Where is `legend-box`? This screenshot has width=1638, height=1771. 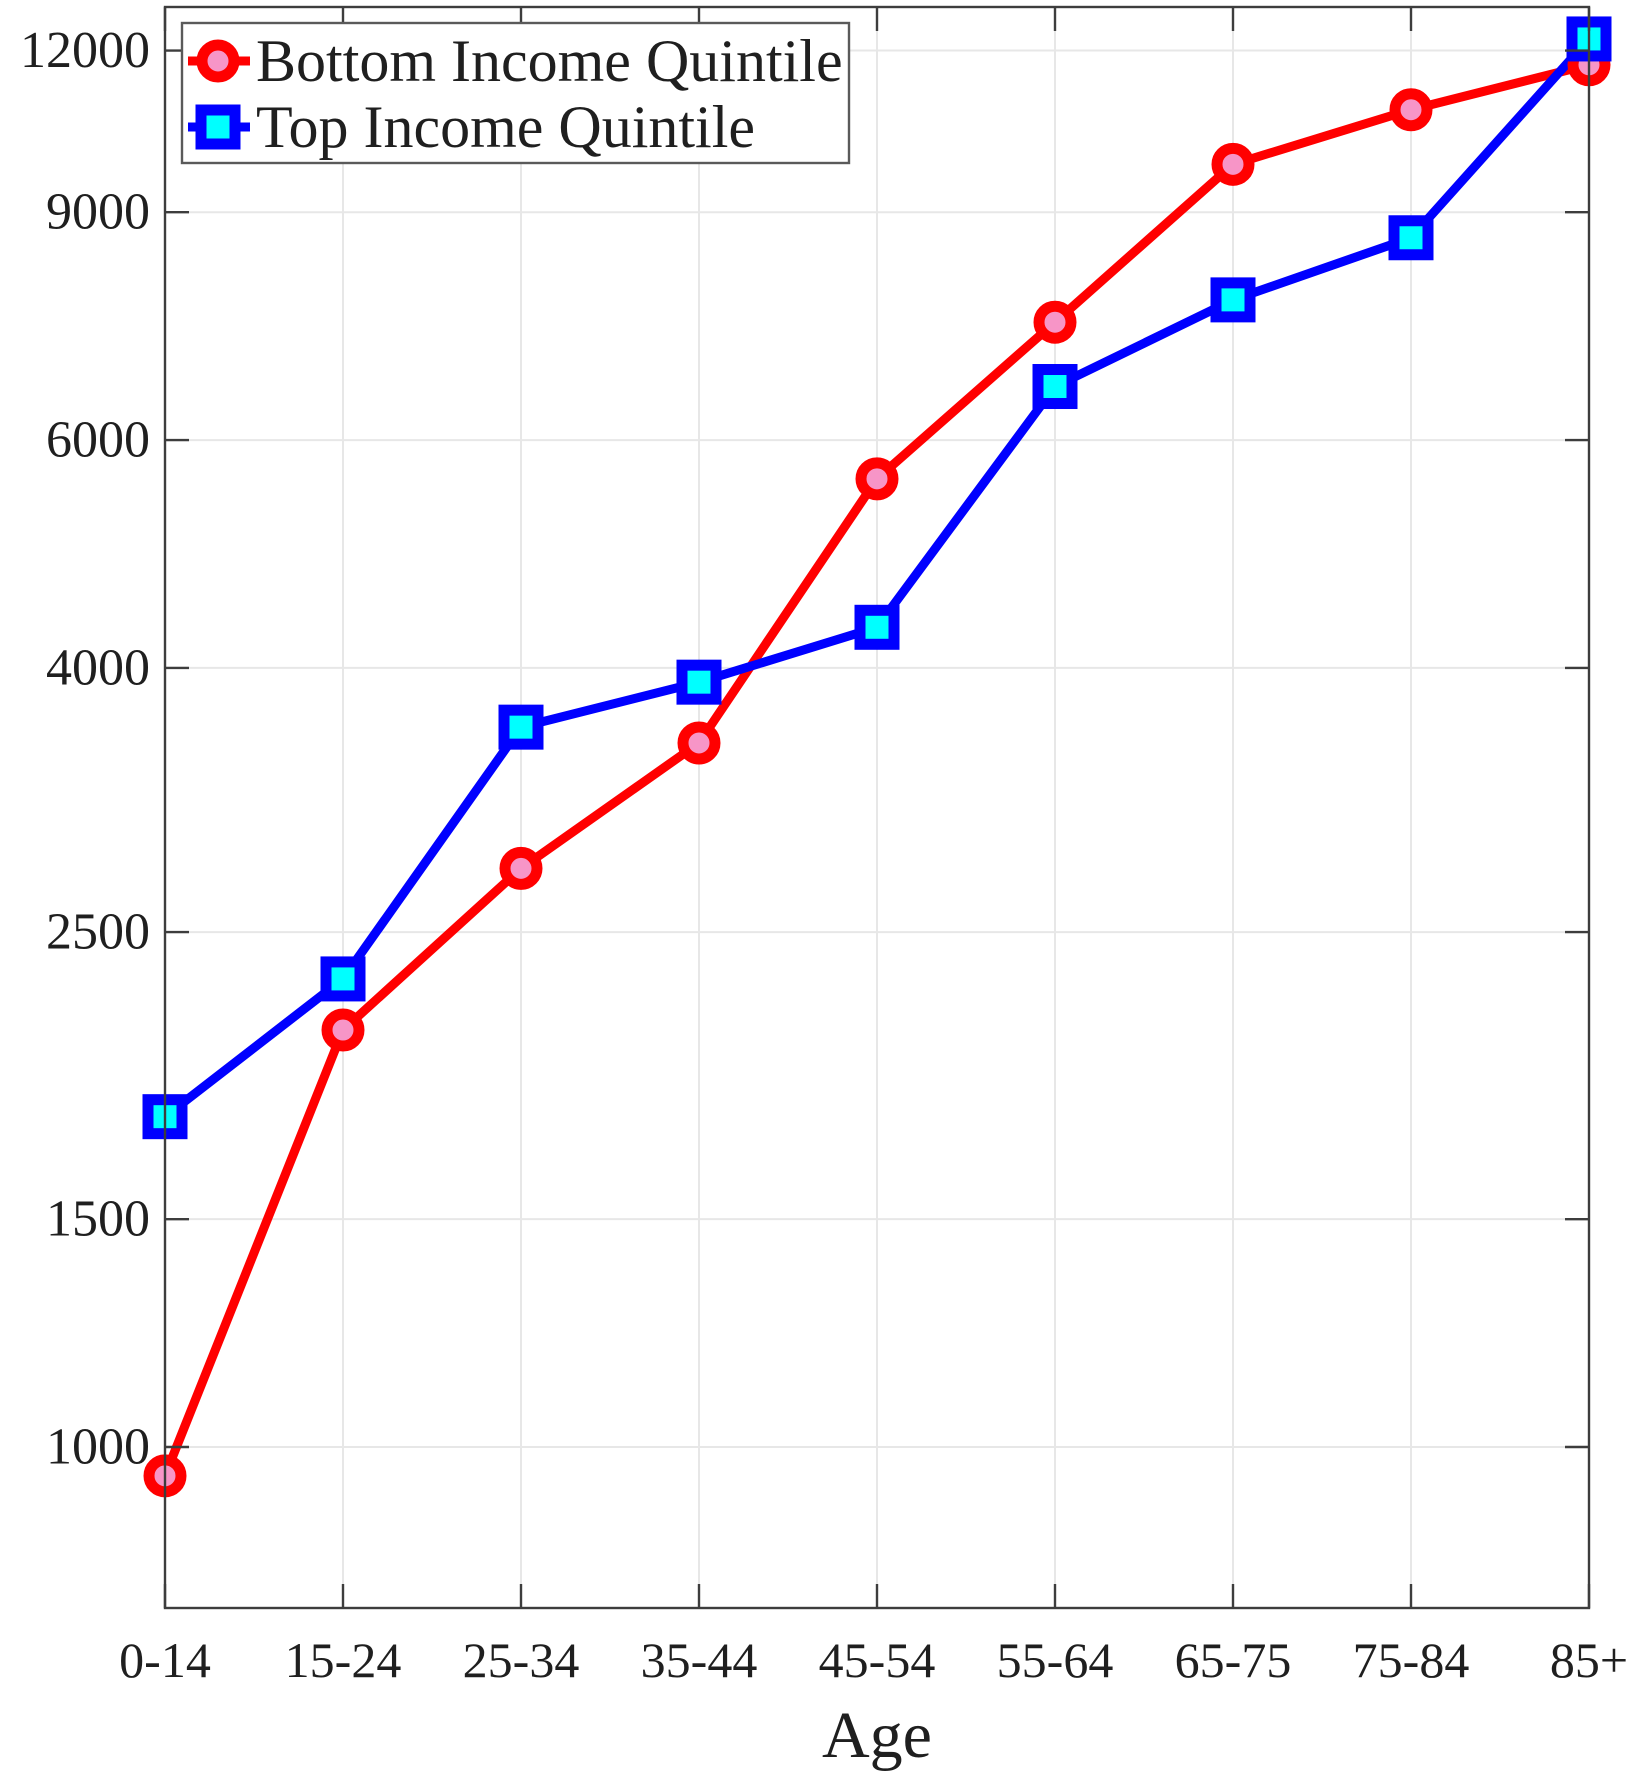 legend-box is located at coordinates (515, 93).